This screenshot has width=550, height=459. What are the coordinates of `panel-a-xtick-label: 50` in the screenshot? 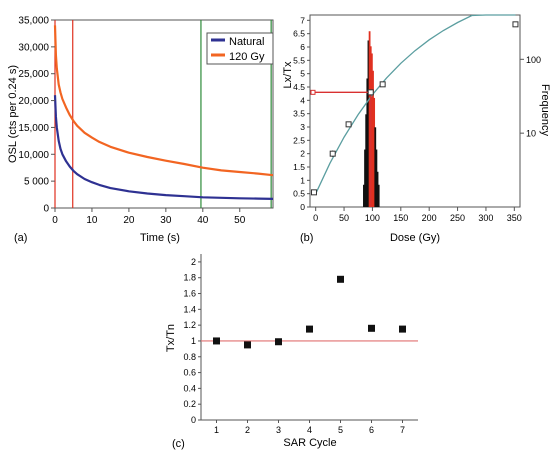 It's located at (240, 220).